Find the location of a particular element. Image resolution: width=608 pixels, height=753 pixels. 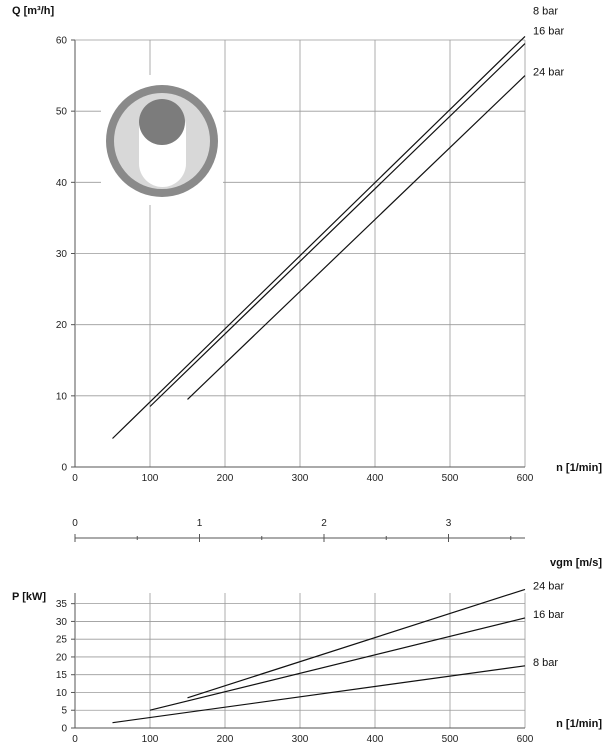

power-chart-grid is located at coordinates (298, 661).